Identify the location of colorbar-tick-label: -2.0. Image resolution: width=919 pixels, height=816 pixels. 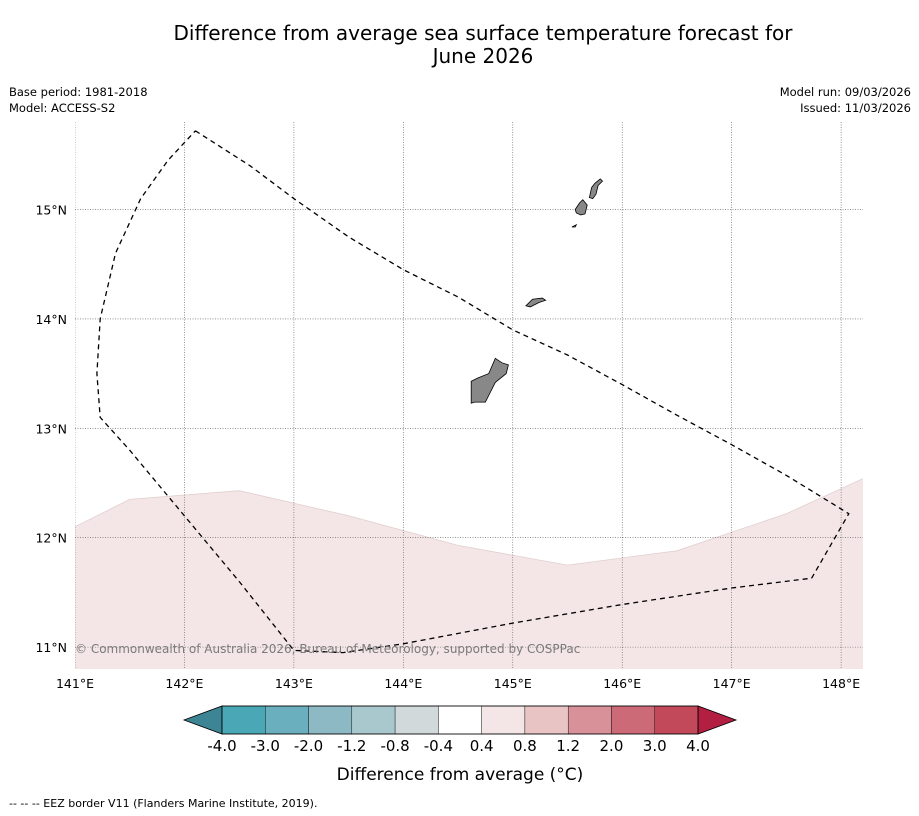
(308, 746).